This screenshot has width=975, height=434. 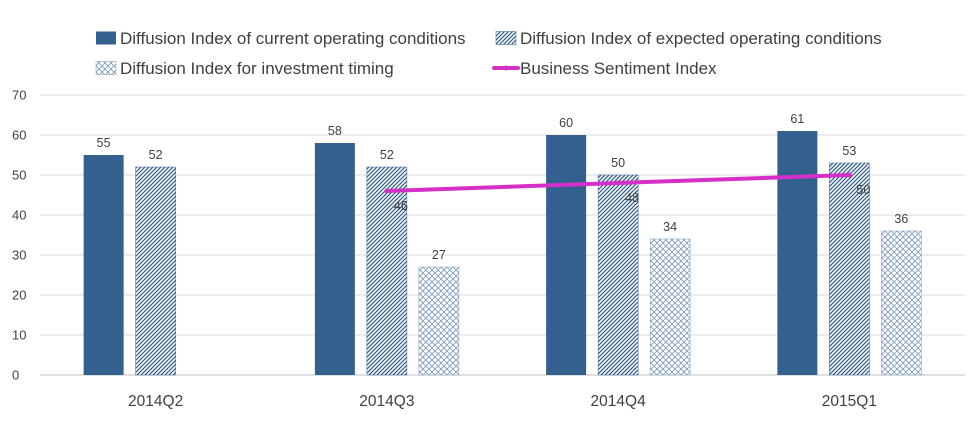 What do you see at coordinates (401, 206) in the screenshot?
I see `sentiment-data-label: 46` at bounding box center [401, 206].